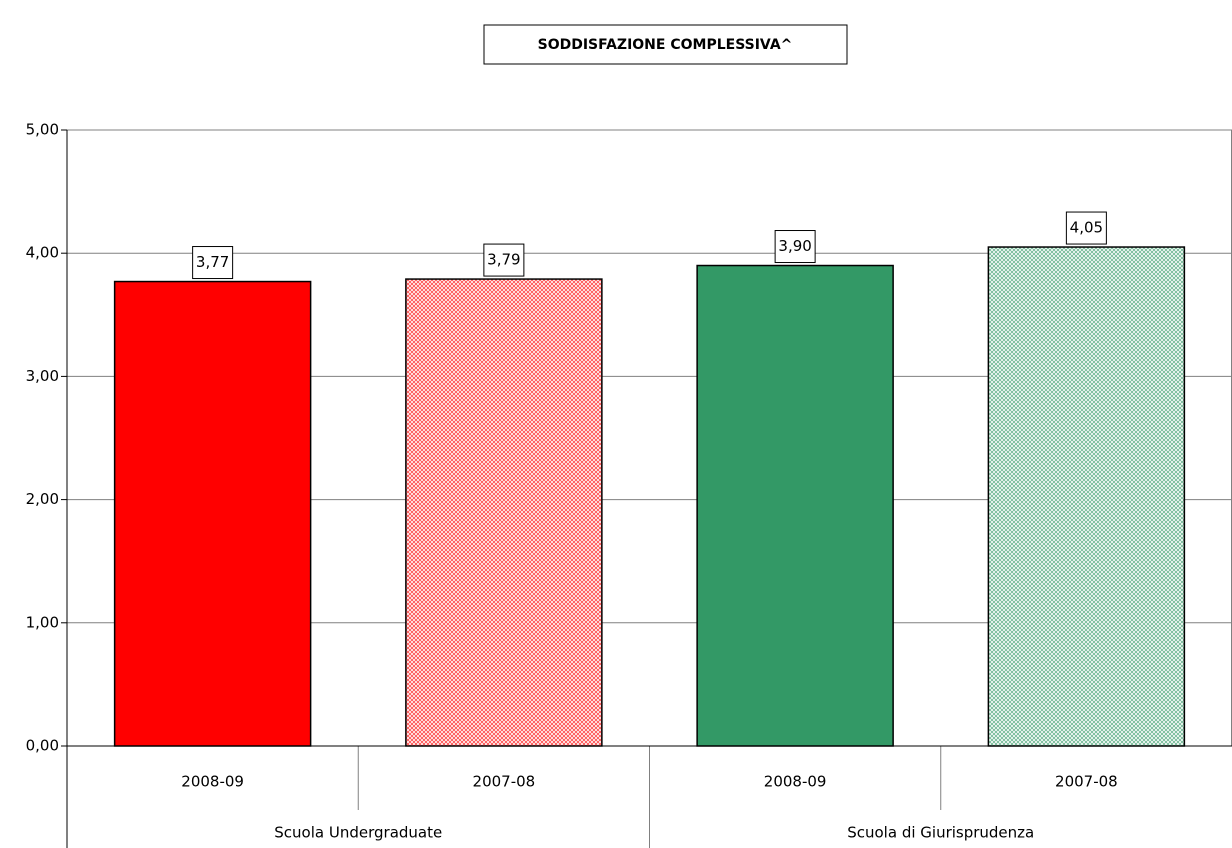  I want to click on y-tick-label: 1,00, so click(42, 622).